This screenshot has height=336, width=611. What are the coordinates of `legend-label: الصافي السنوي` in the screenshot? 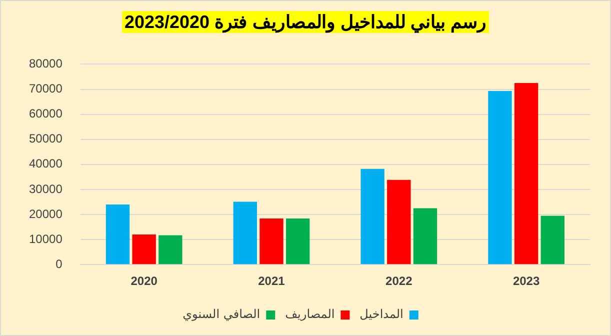 It's located at (221, 314).